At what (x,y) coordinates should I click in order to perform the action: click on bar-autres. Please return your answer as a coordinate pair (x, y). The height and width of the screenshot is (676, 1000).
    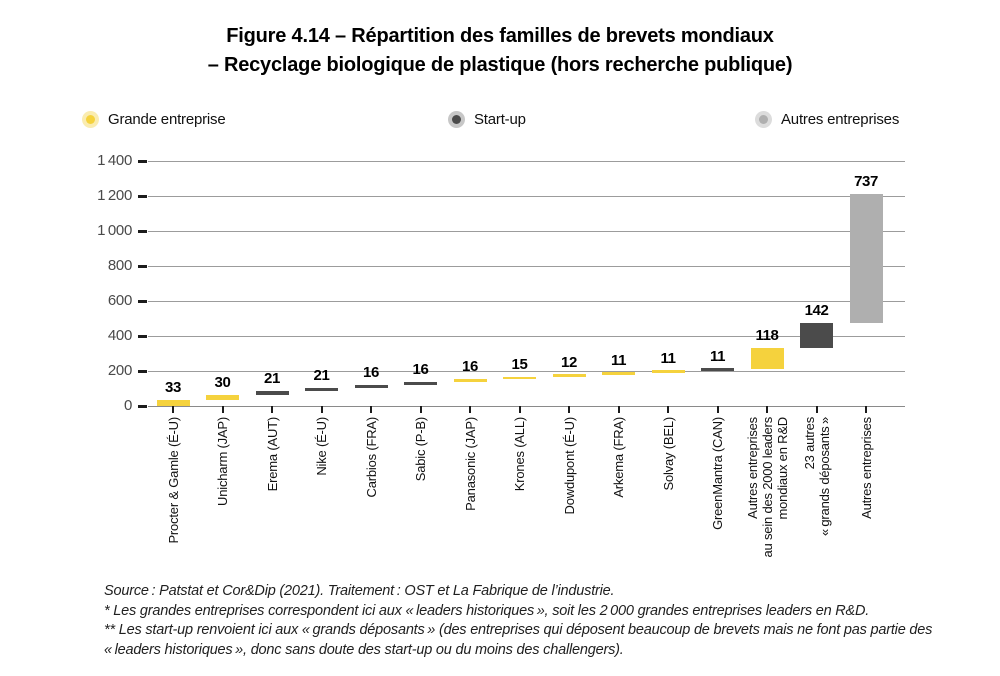
    Looking at the image, I should click on (866, 259).